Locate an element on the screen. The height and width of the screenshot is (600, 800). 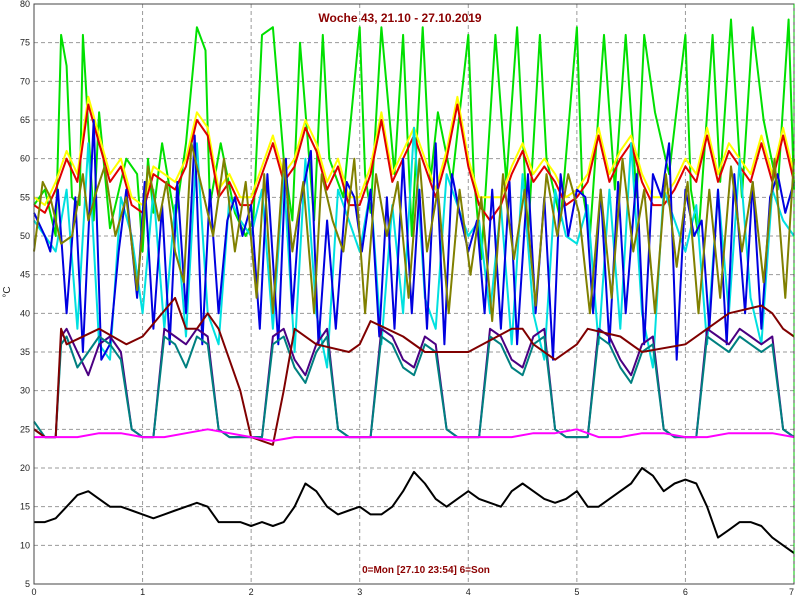
y-tick-label: 70 is located at coordinates (25, 81).